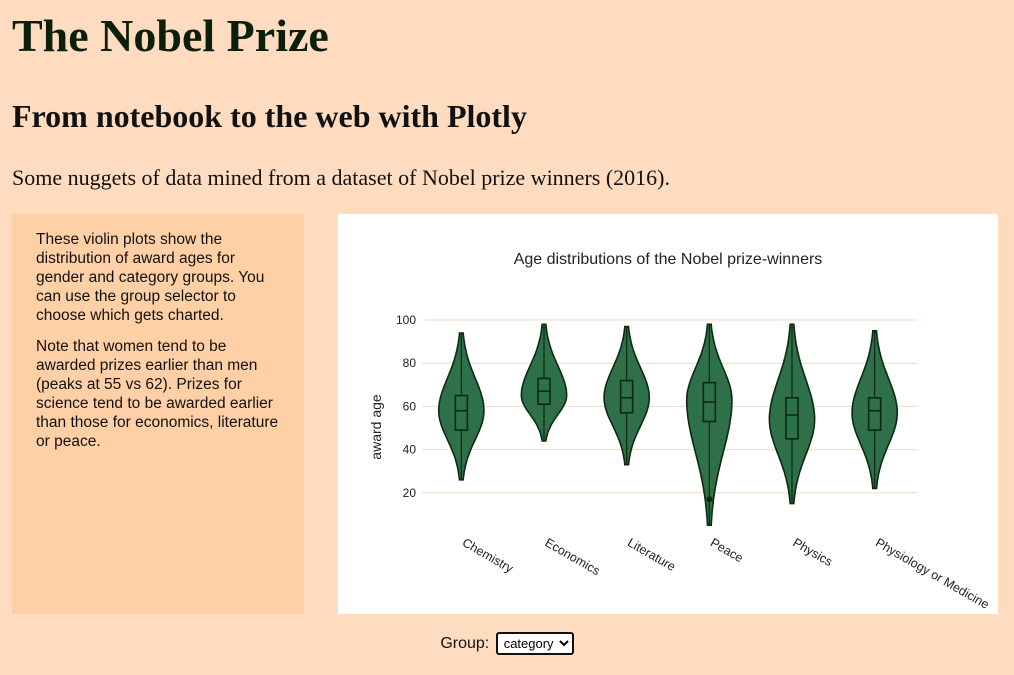 The height and width of the screenshot is (675, 1014). I want to click on violin-literature, so click(627, 395).